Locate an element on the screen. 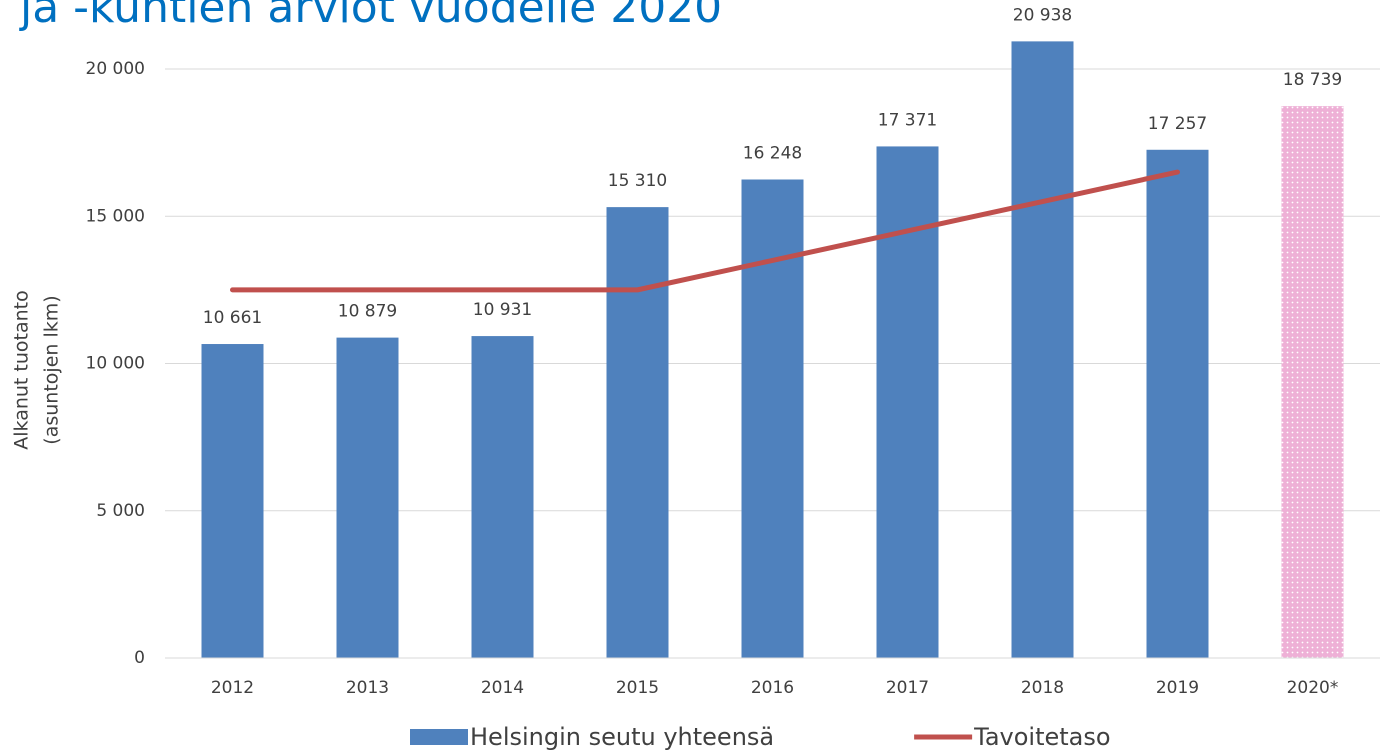 The image size is (1380, 755). y-tick-label: 20 000 is located at coordinates (115, 69).